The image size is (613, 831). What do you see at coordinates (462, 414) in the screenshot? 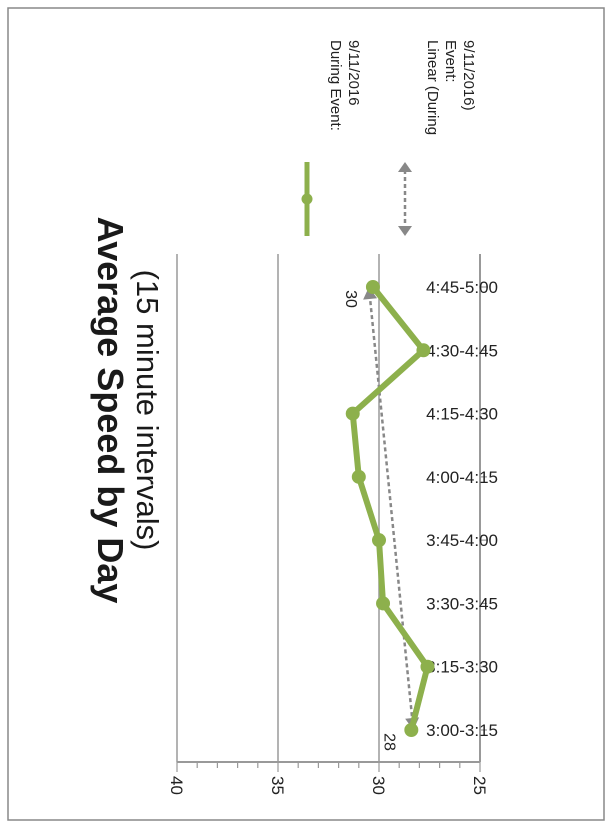
I see `x-tick-label: 4:15-4:30` at bounding box center [462, 414].